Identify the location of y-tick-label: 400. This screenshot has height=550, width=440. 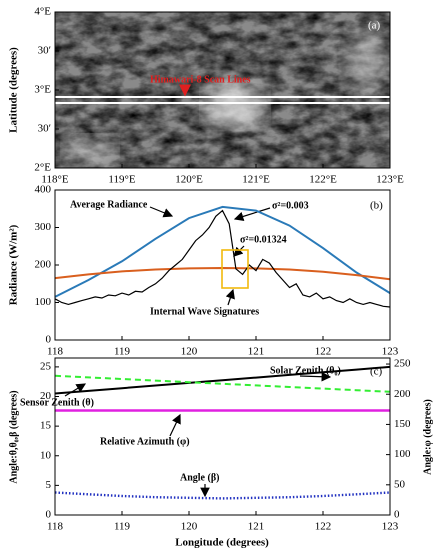
(43, 190).